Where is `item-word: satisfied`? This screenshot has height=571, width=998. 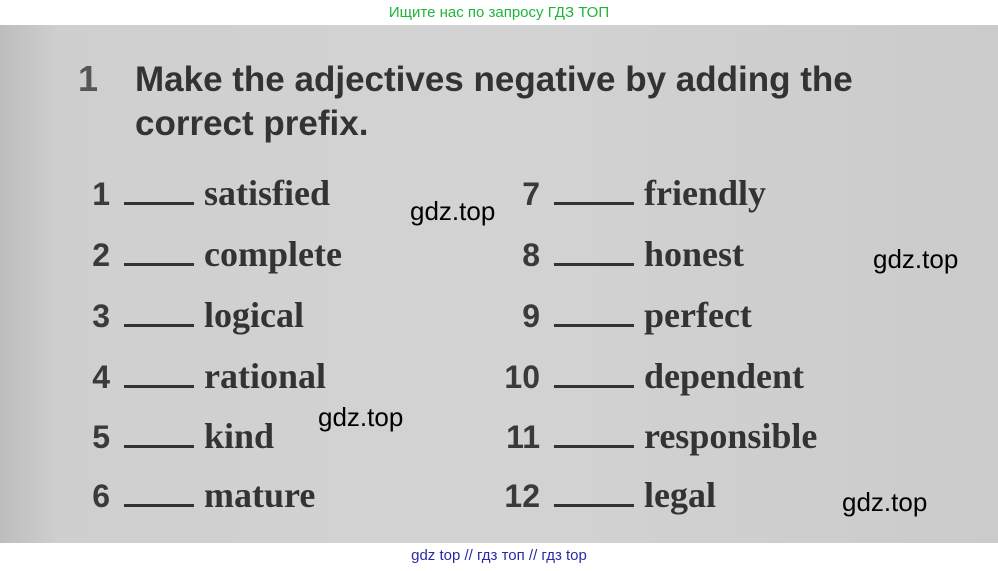 item-word: satisfied is located at coordinates (267, 193).